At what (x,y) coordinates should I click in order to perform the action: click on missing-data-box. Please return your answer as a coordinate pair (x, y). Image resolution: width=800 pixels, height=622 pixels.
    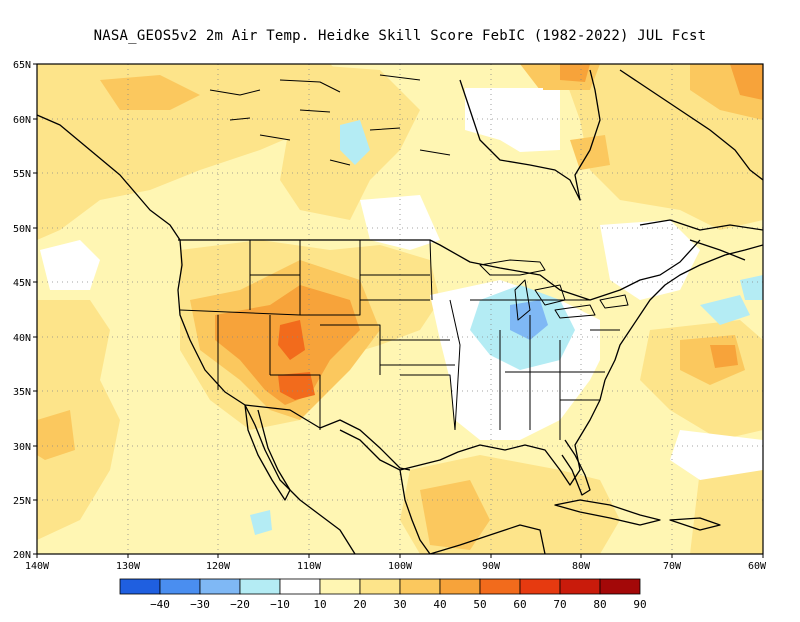
    Looking at the image, I should click on (515, 100).